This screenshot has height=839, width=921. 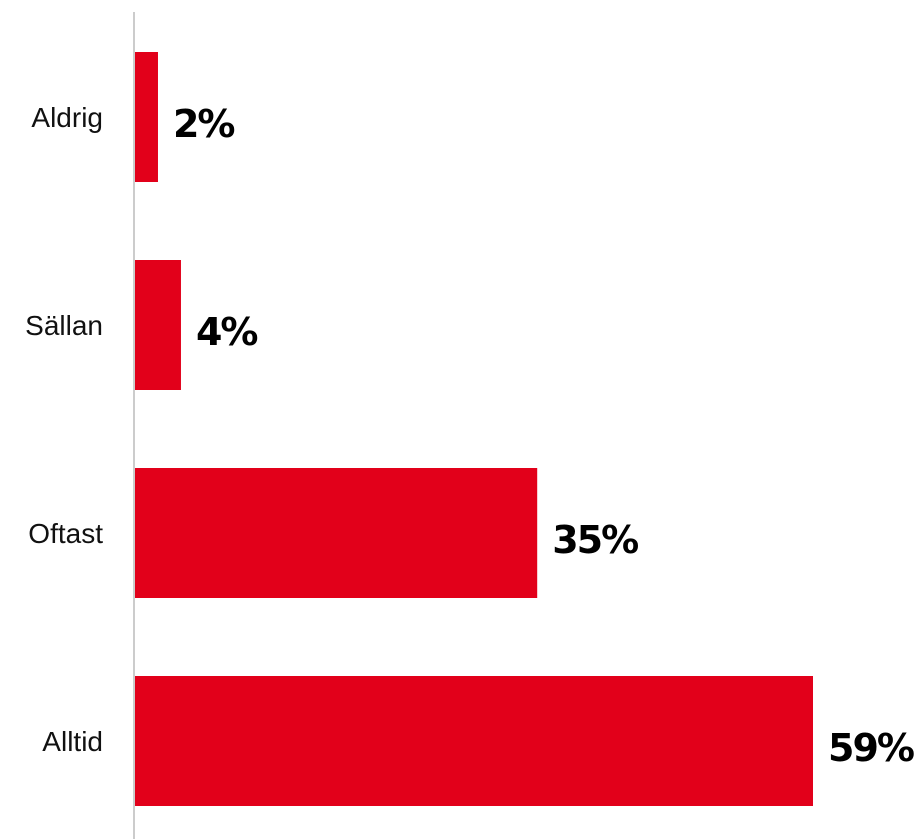 What do you see at coordinates (595, 540) in the screenshot?
I see `value-label: 35%` at bounding box center [595, 540].